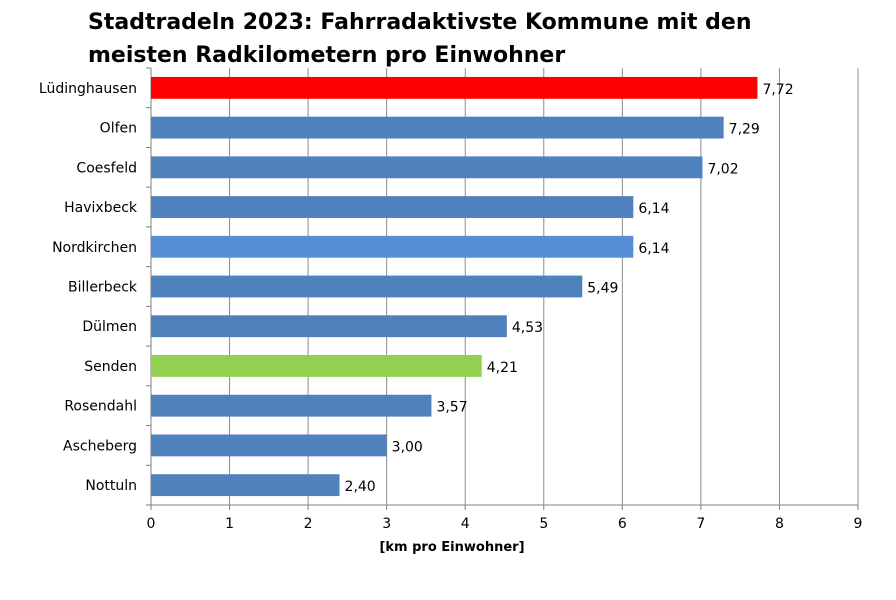  Describe the element at coordinates (109, 327) in the screenshot. I see `category-label: Dülmen` at that location.